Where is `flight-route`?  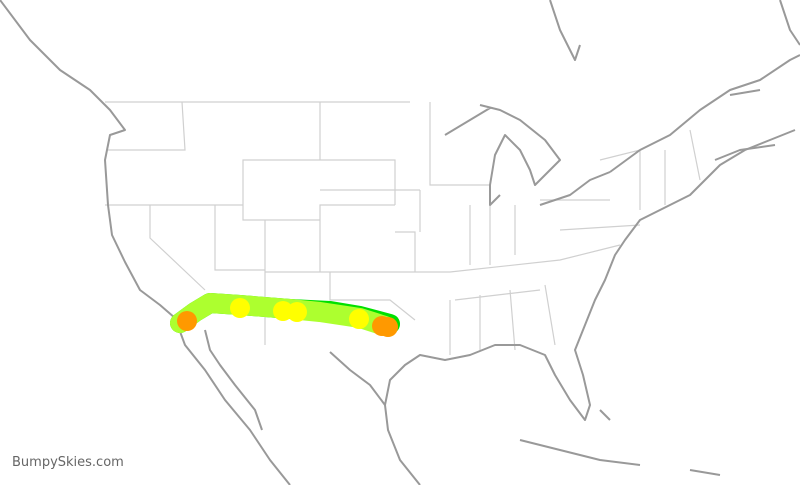 flight-route is located at coordinates (285, 315).